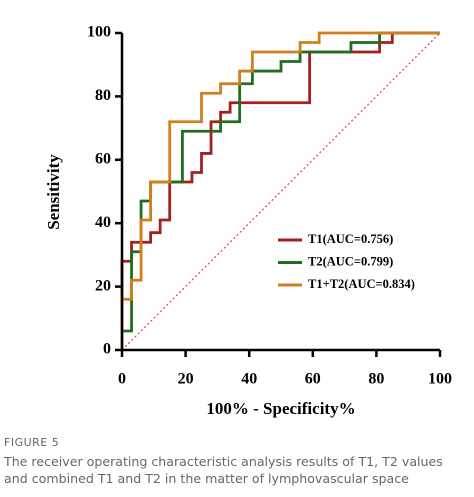 This screenshot has height=497, width=474. What do you see at coordinates (107, 349) in the screenshot?
I see `y-tick-label: 0` at bounding box center [107, 349].